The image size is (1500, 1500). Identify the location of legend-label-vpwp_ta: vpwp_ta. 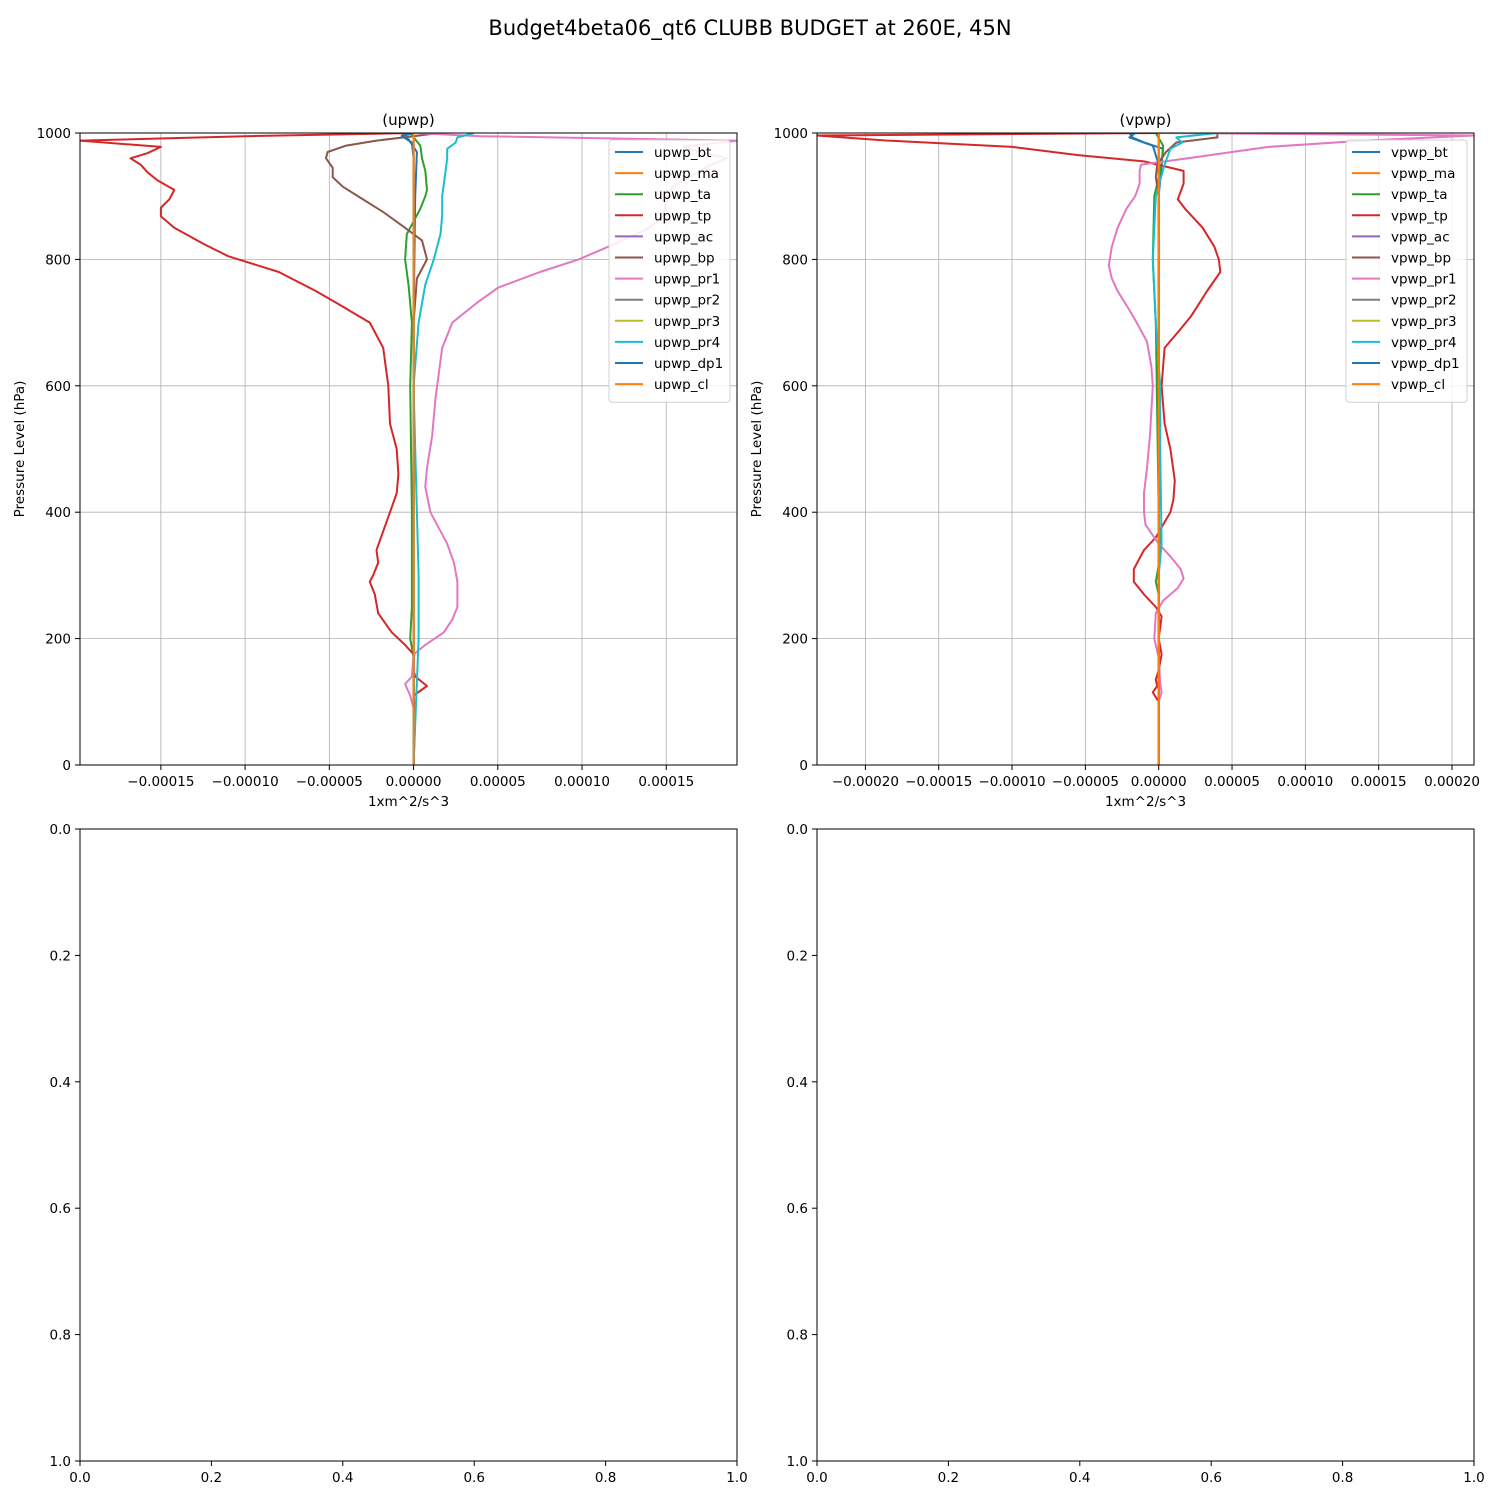
(1419, 195).